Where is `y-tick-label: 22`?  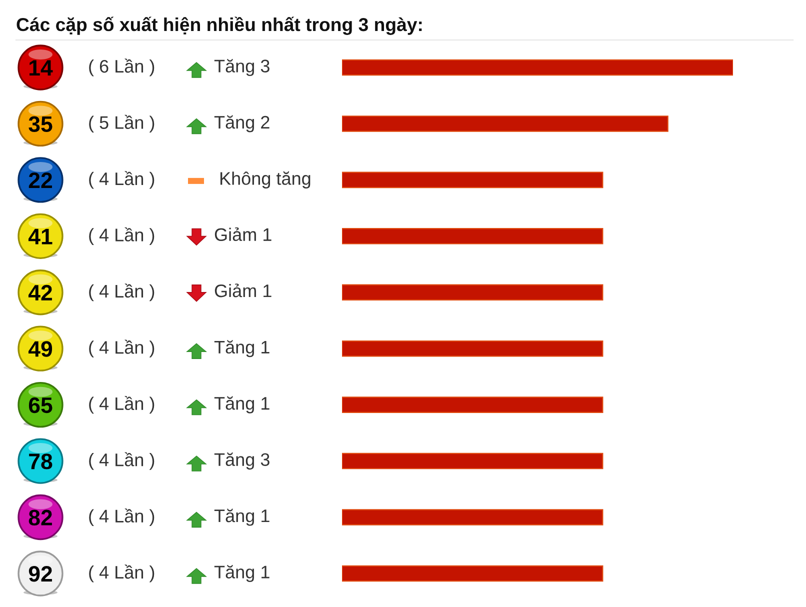
y-tick-label: 22 is located at coordinates (40, 180).